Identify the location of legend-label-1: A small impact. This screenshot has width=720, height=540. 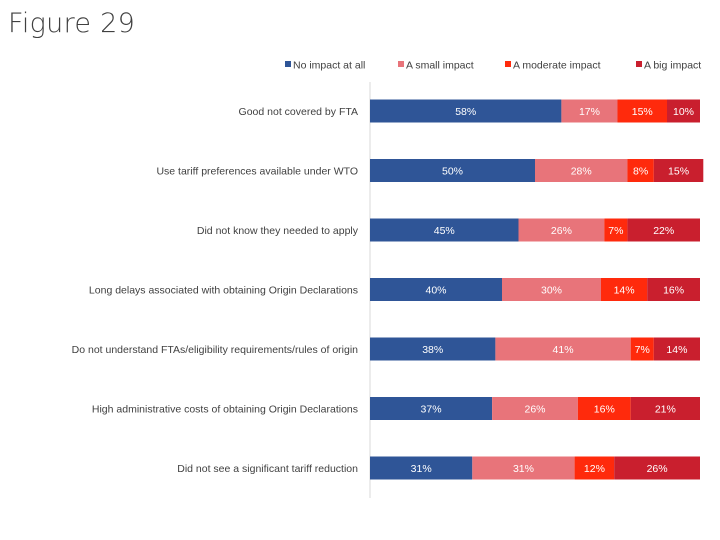
(440, 66).